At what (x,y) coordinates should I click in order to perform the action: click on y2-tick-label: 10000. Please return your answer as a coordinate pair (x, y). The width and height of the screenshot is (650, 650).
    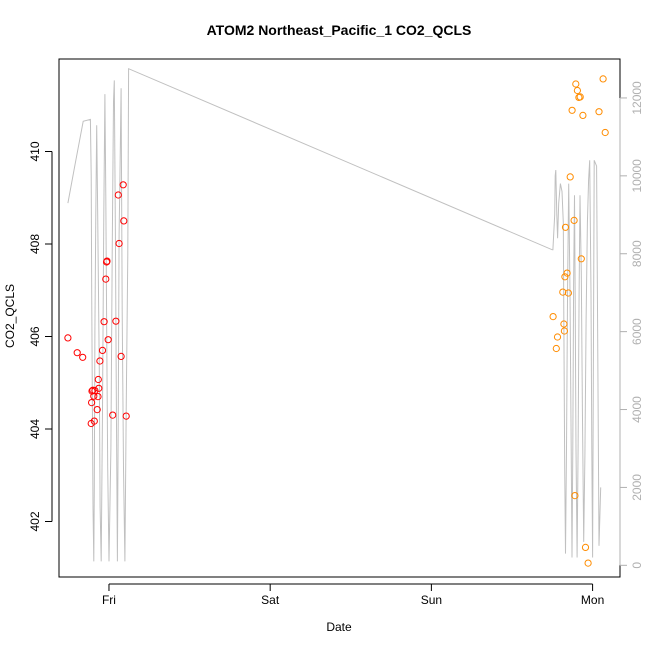
    Looking at the image, I should click on (637, 176).